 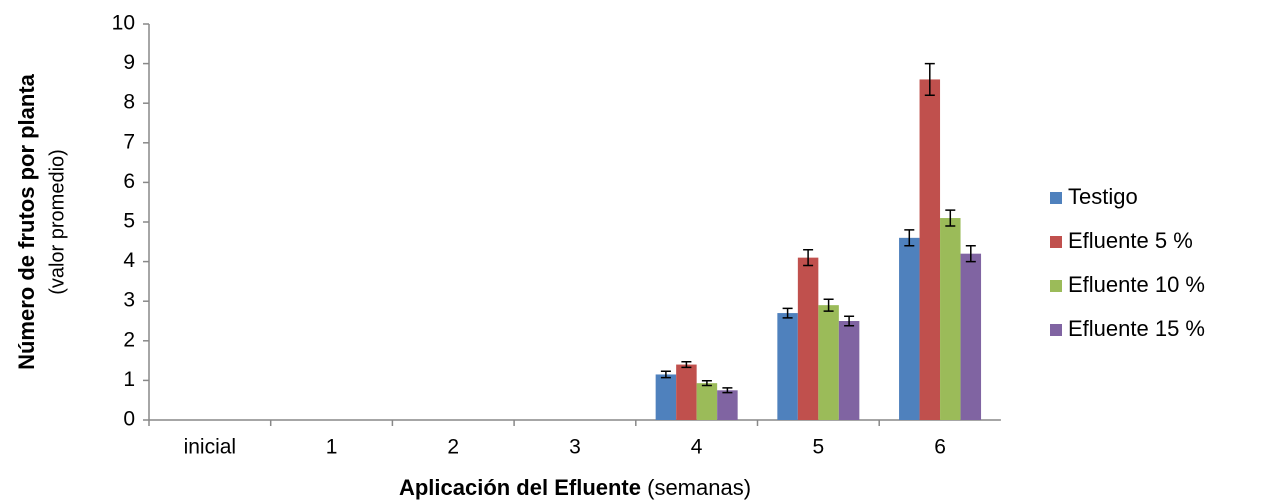 What do you see at coordinates (819, 447) in the screenshot?
I see `x-tick-label: 5` at bounding box center [819, 447].